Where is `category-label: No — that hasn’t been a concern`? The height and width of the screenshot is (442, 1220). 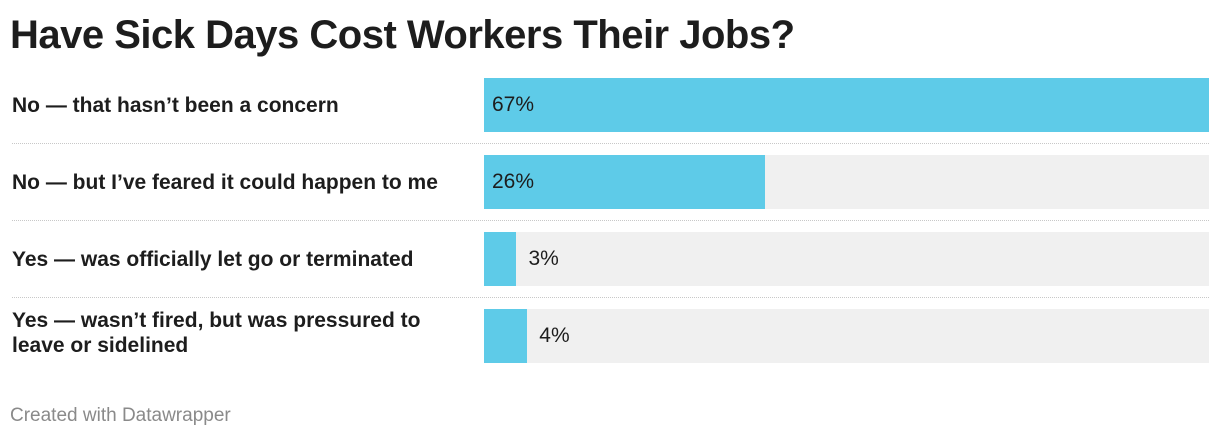 category-label: No — that hasn’t been a concern is located at coordinates (175, 105).